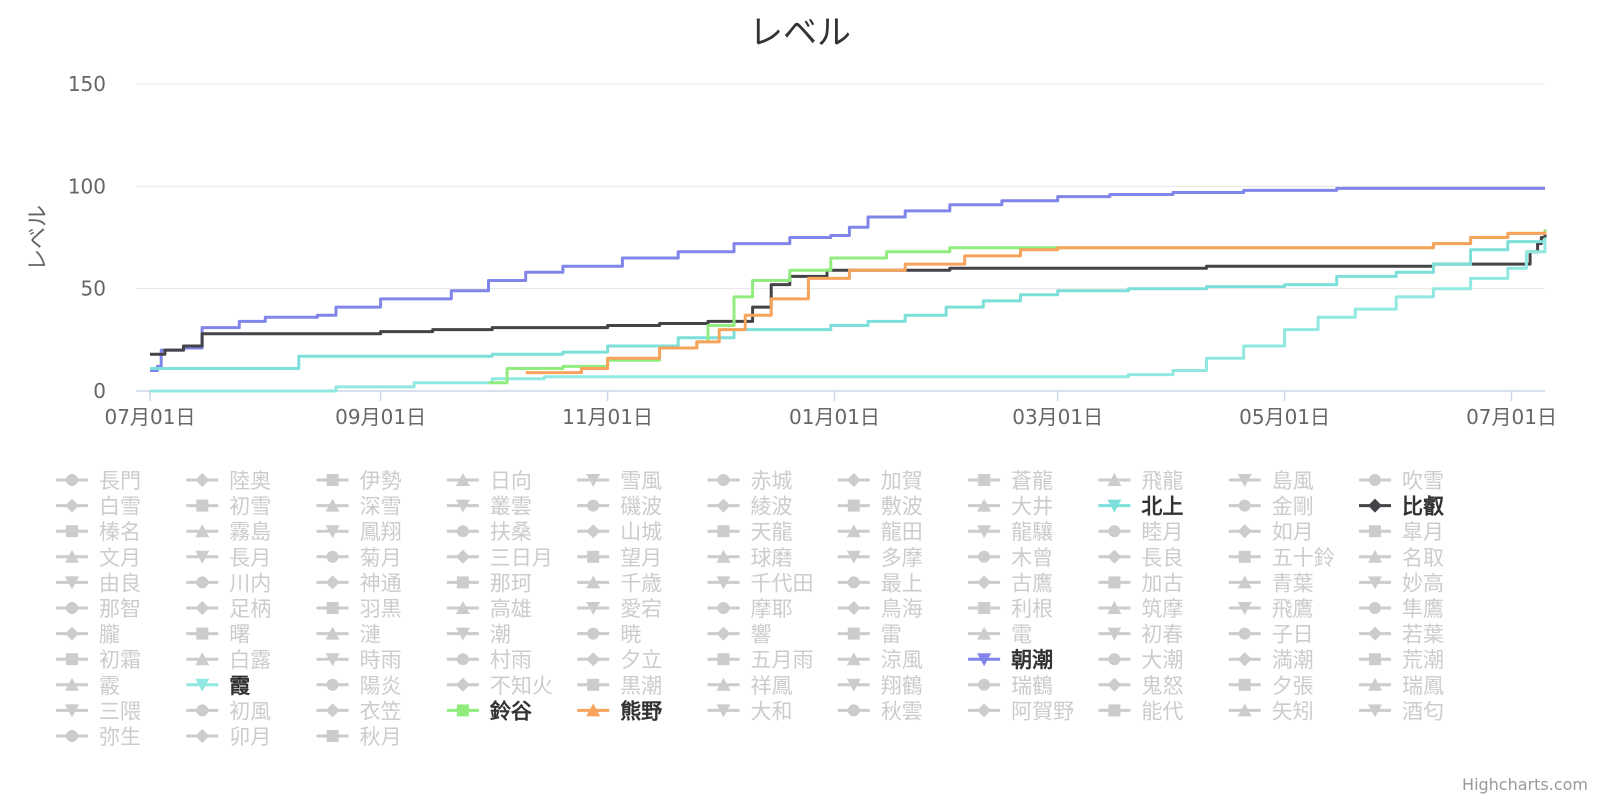  Describe the element at coordinates (228, 481) in the screenshot. I see `legend-item-陸奥: 陸奥` at that location.